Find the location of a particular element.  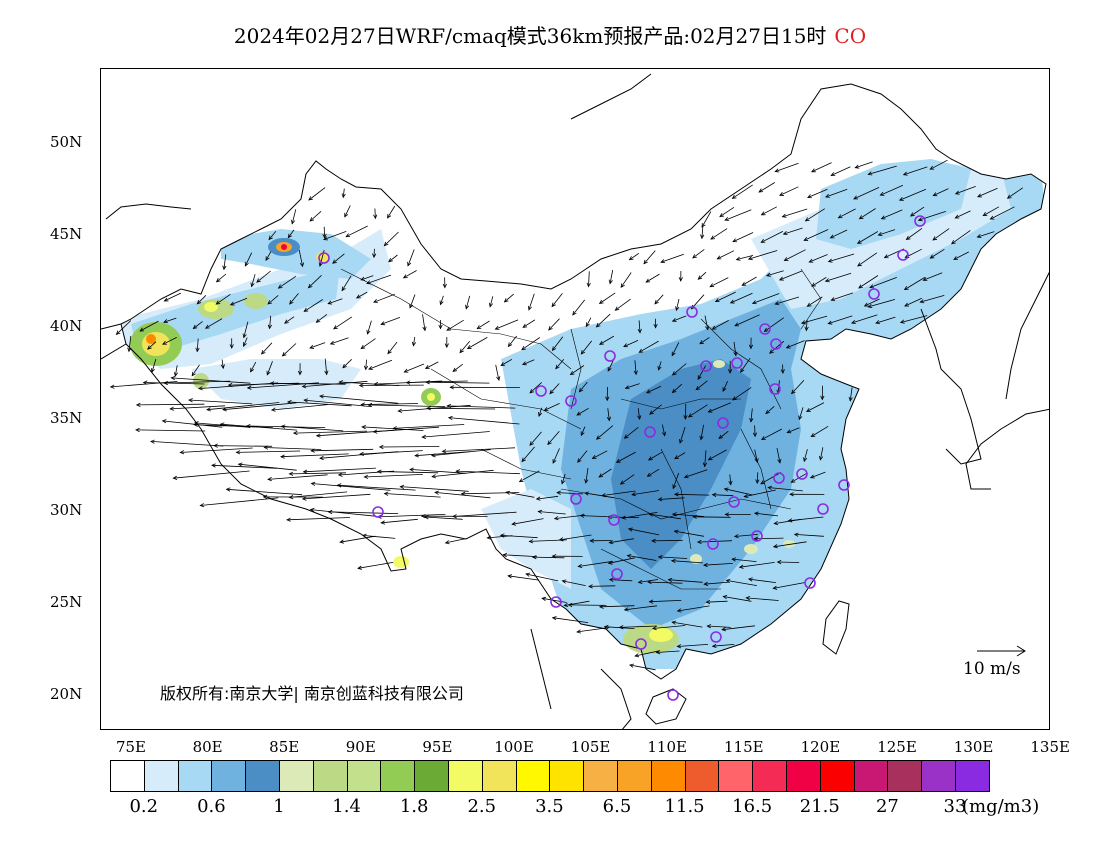

colorbar-label: 27 is located at coordinates (887, 806).